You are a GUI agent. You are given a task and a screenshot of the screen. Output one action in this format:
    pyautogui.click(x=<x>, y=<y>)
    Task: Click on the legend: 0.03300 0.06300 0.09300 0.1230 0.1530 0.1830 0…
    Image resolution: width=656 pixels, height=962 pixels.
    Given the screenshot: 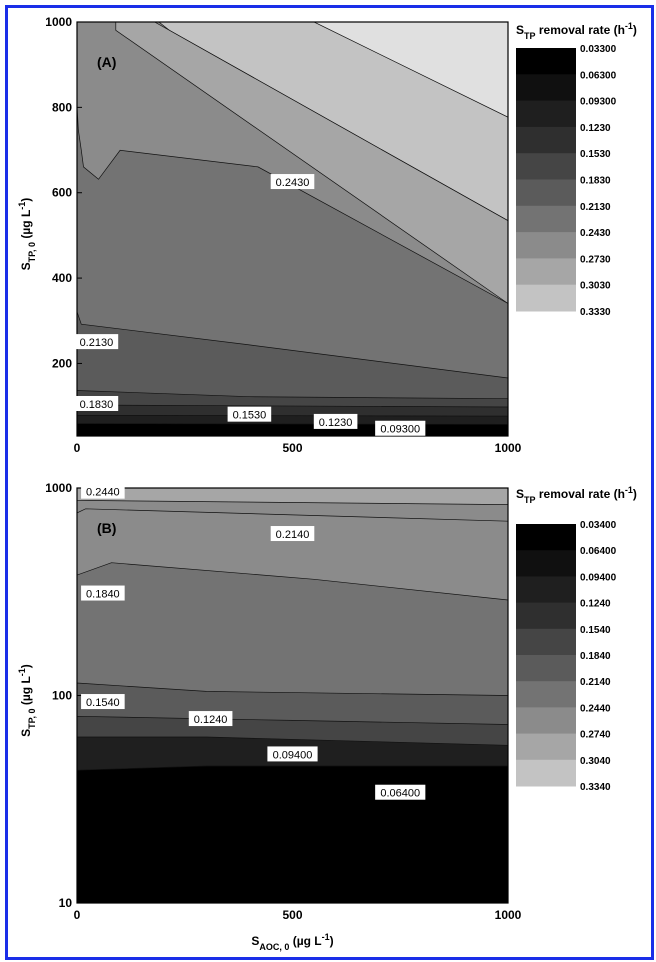 What is the action you would take?
    pyautogui.click(x=566, y=181)
    